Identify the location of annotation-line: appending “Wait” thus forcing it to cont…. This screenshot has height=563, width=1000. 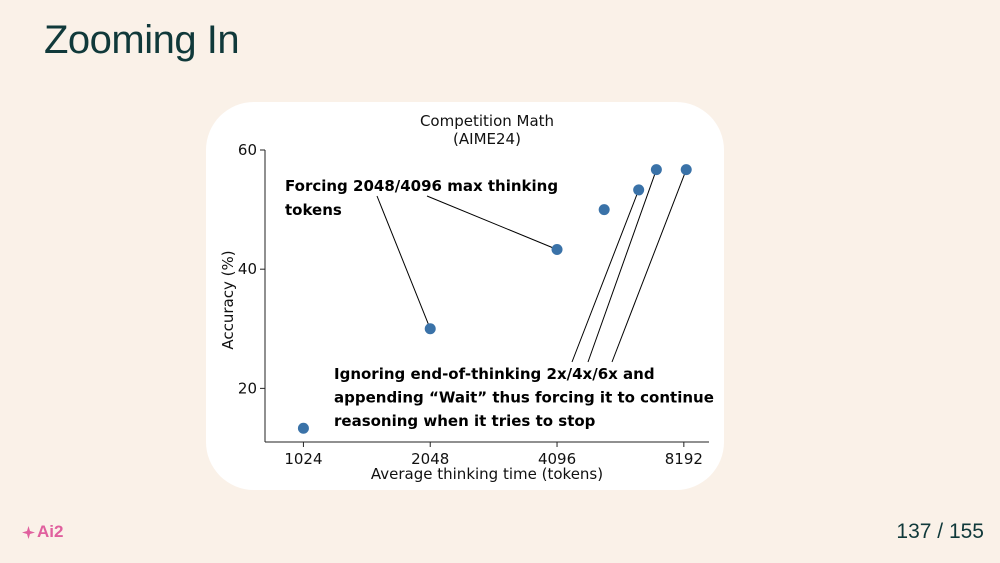
(524, 398).